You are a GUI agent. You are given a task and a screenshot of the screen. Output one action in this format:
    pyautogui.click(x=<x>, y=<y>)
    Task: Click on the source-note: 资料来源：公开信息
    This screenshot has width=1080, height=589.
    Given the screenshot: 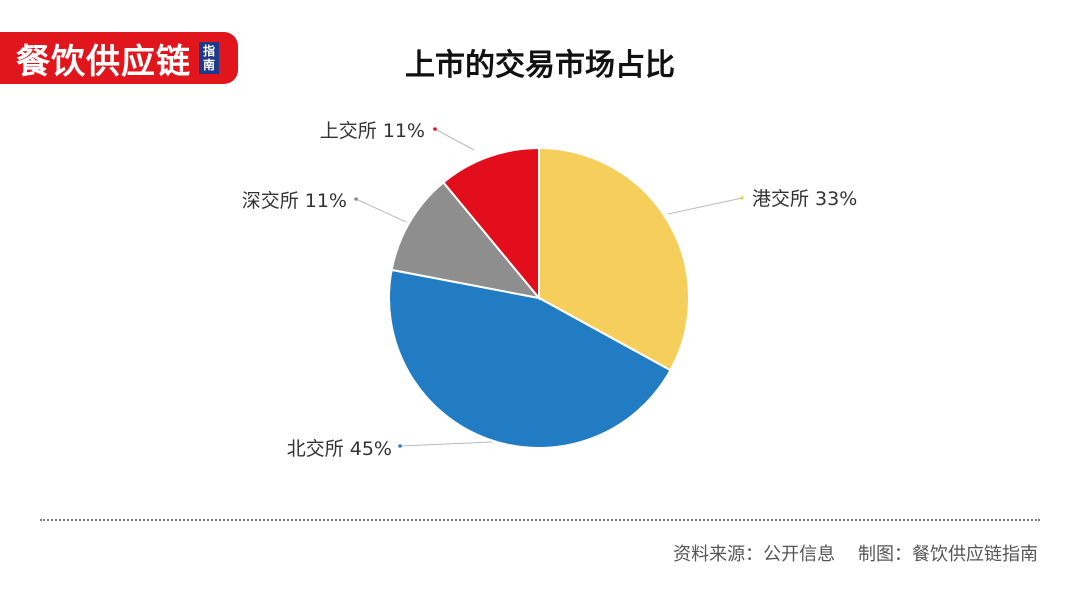 What is the action you would take?
    pyautogui.click(x=754, y=554)
    